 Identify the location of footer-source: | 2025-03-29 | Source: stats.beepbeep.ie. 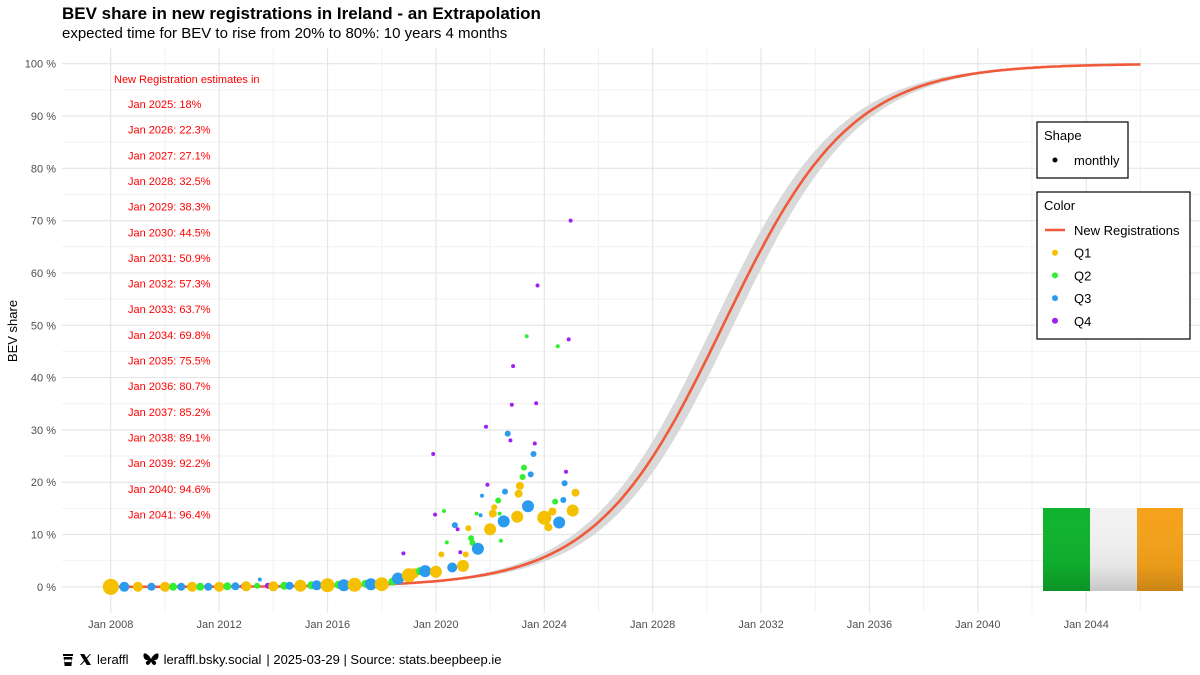
(384, 659).